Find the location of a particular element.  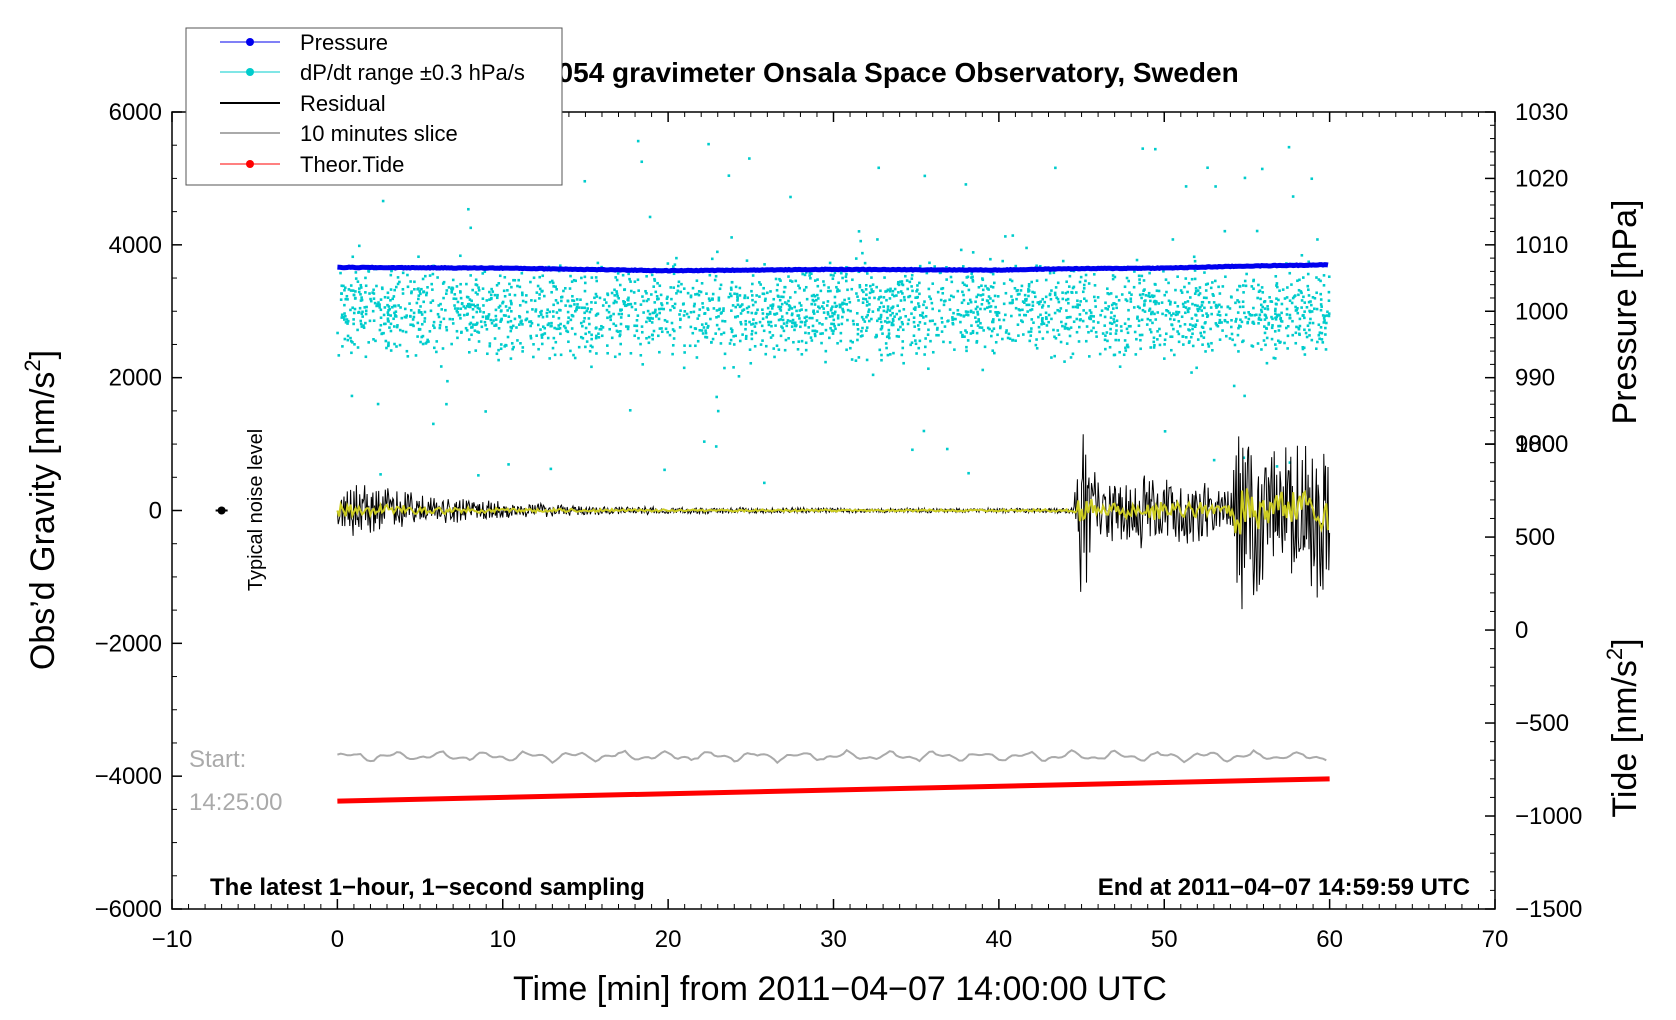

legend-label-pressure: Pressure is located at coordinates (344, 42).